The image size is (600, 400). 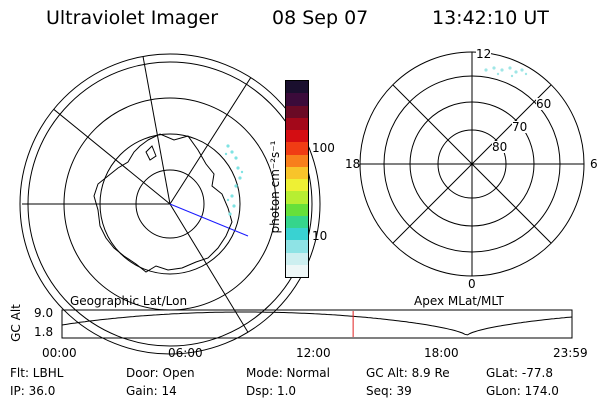 What do you see at coordinates (441, 353) in the screenshot?
I see `xtick-1800: 18:00` at bounding box center [441, 353].